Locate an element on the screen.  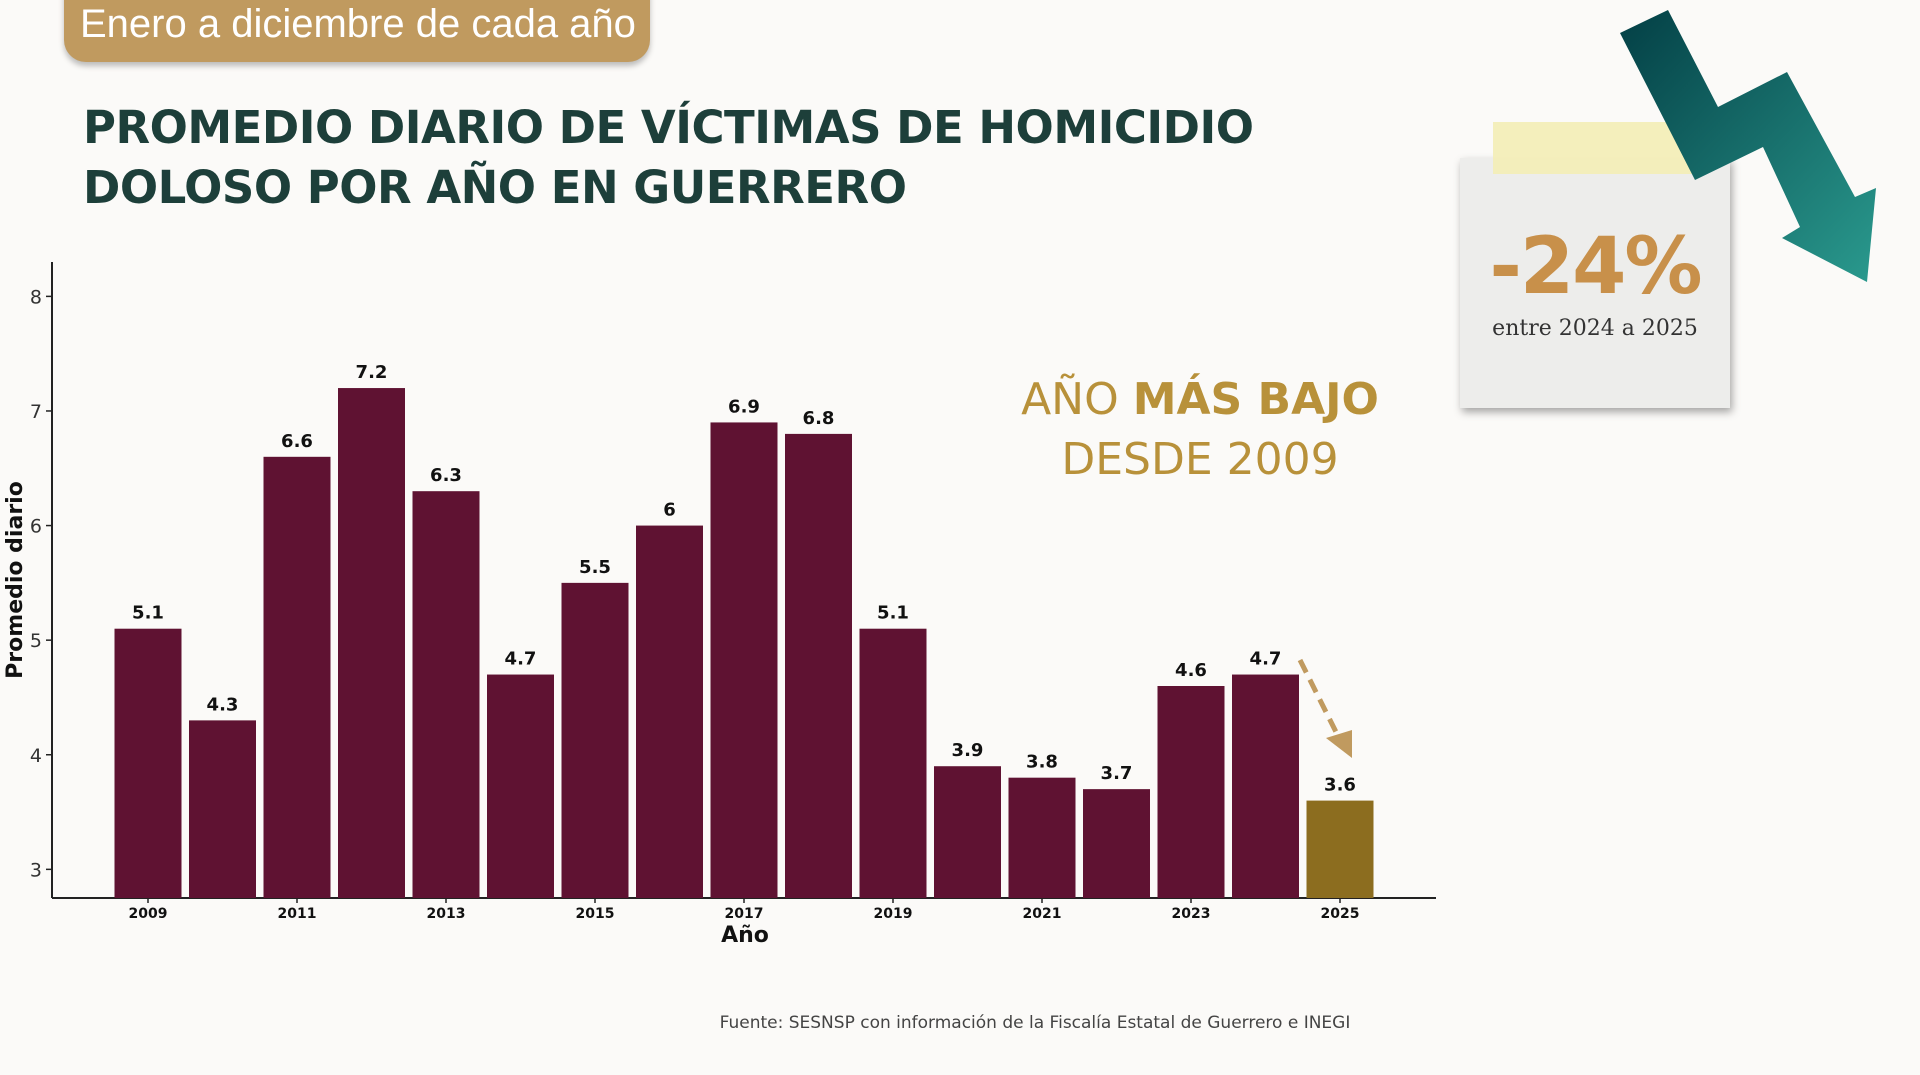
data-label-2011: 6.6 is located at coordinates (297, 441).